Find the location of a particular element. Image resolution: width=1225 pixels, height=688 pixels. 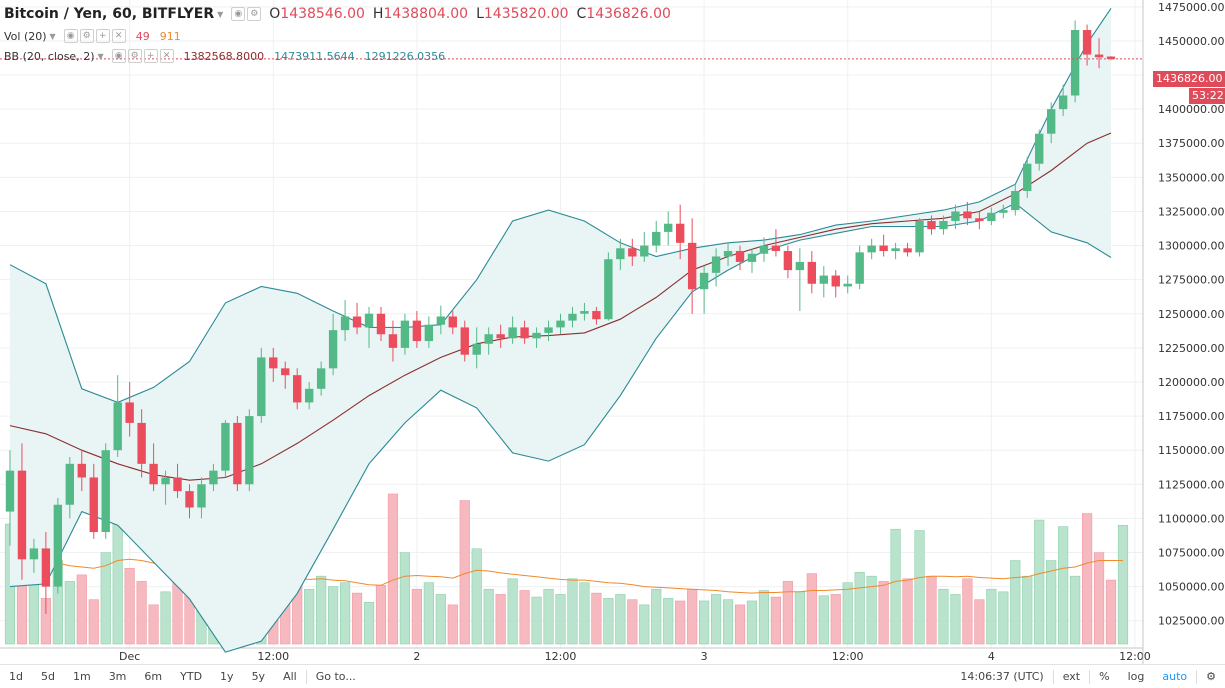

eye-icon: ◉ is located at coordinates (238, 14).